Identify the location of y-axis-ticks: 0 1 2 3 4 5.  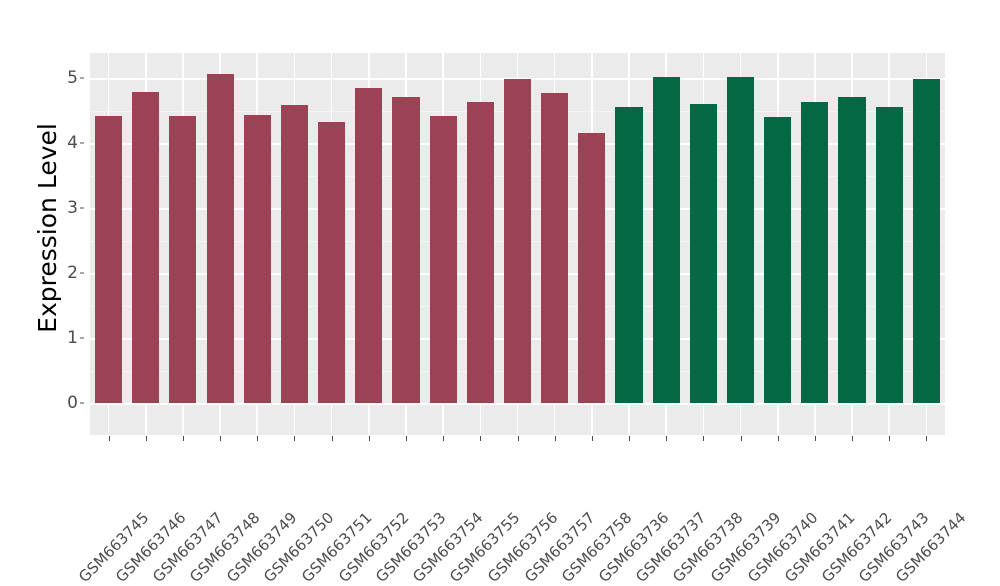
(68, 244).